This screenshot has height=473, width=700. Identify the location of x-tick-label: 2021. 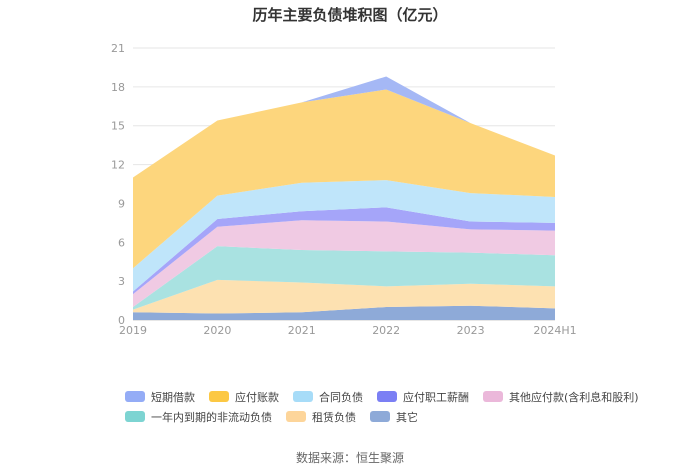
(302, 330).